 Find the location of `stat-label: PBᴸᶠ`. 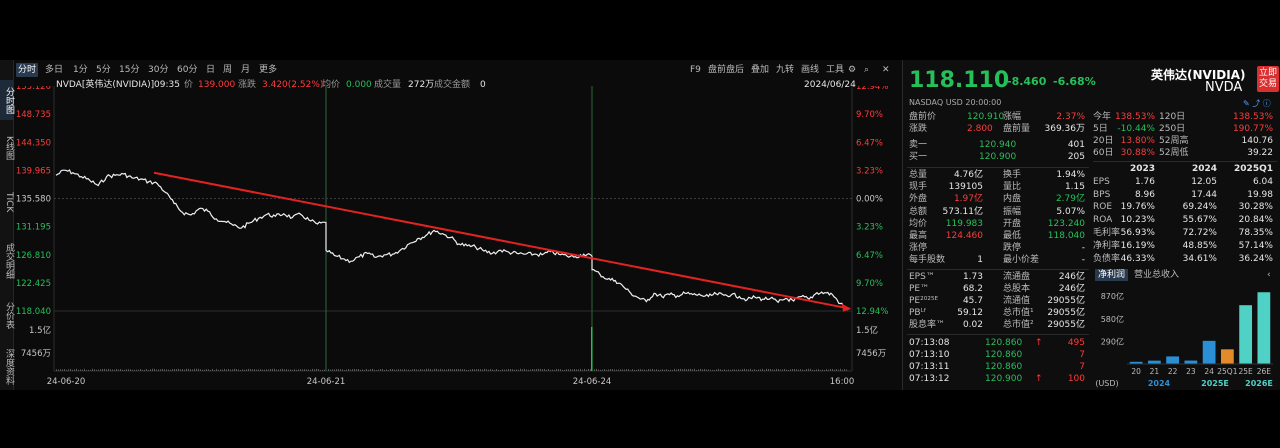

stat-label: PBᴸᶠ is located at coordinates (918, 313).